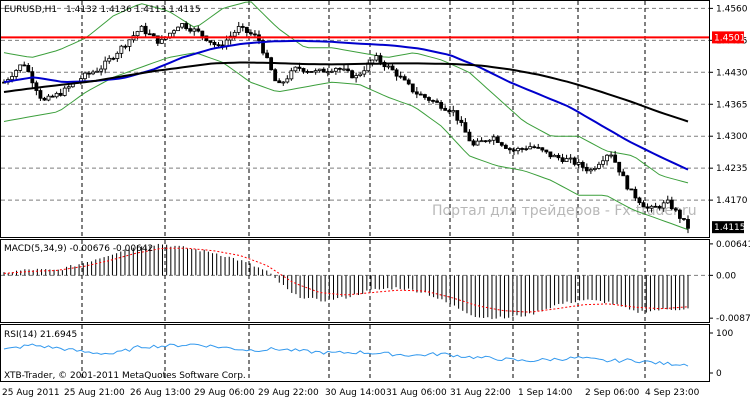 This screenshot has width=750, height=400. I want to click on svg-text: 1.4115, so click(730, 228).